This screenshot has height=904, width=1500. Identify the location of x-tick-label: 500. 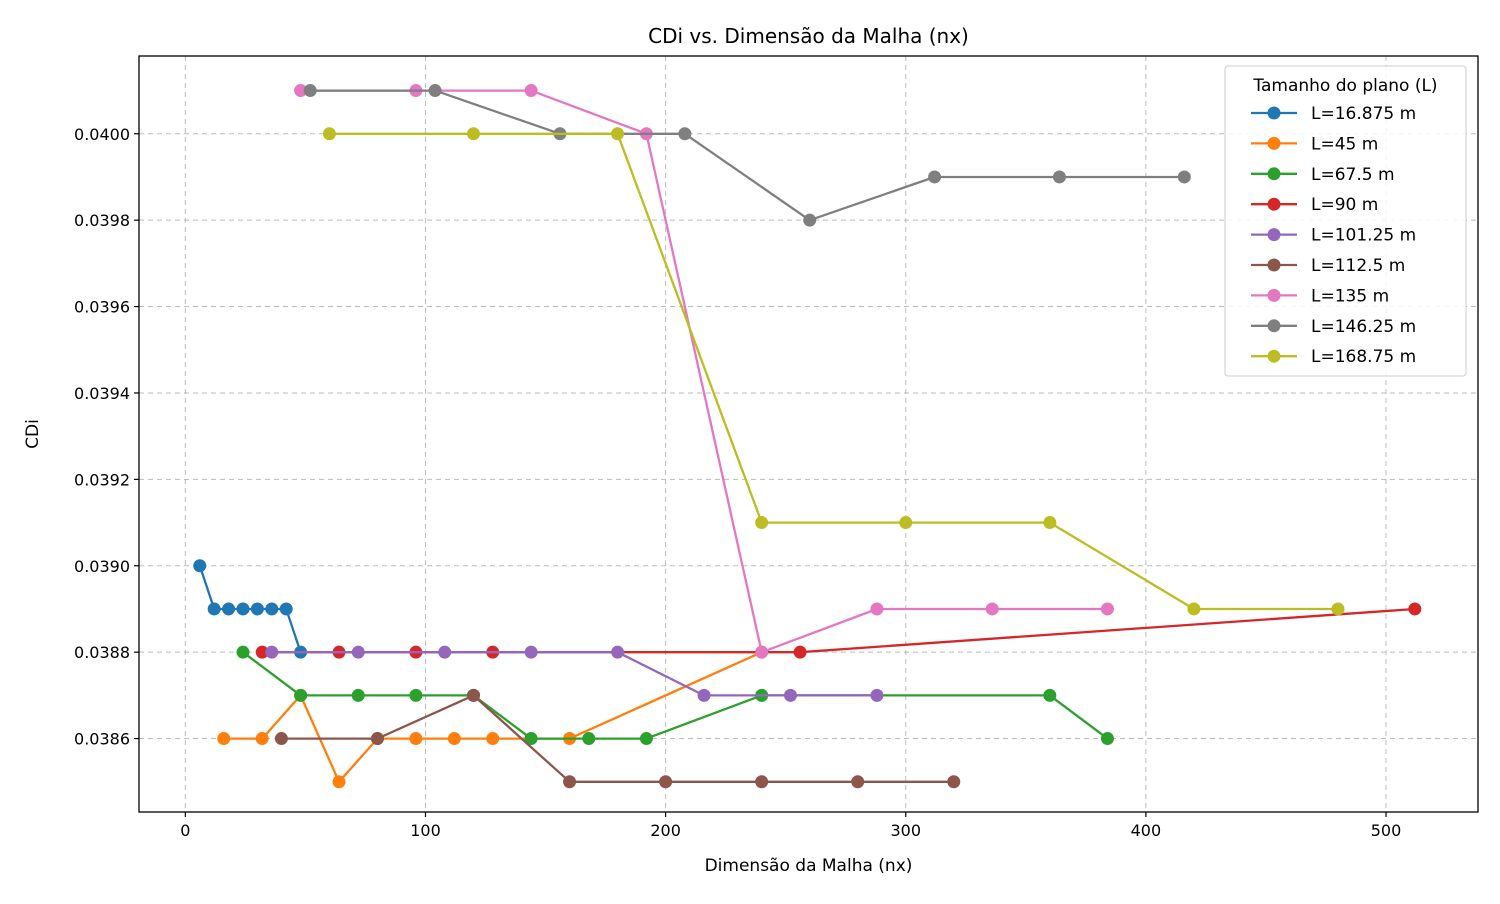
(1386, 830).